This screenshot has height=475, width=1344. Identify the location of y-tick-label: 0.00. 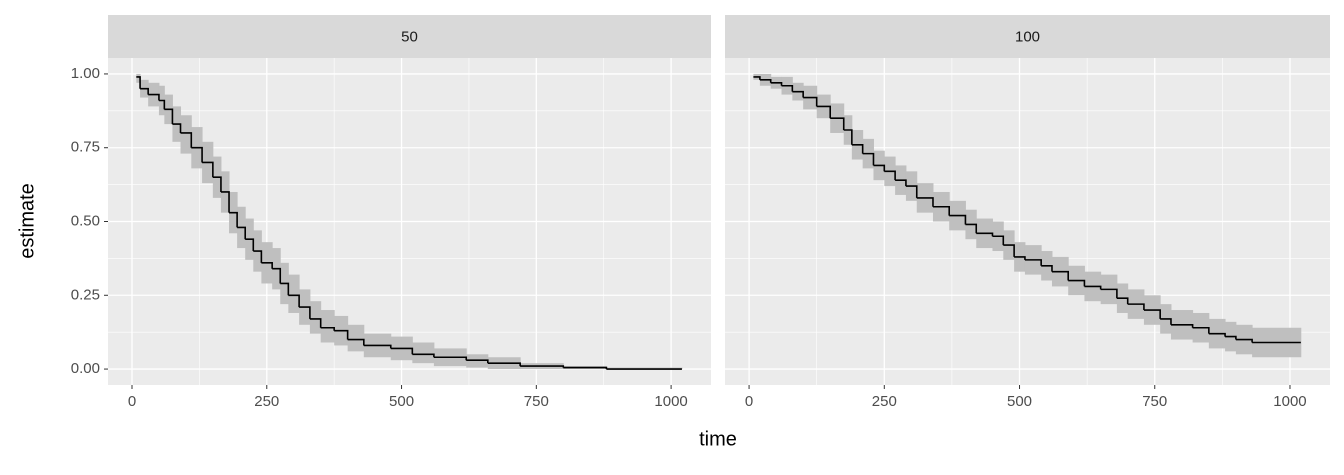
(85, 368).